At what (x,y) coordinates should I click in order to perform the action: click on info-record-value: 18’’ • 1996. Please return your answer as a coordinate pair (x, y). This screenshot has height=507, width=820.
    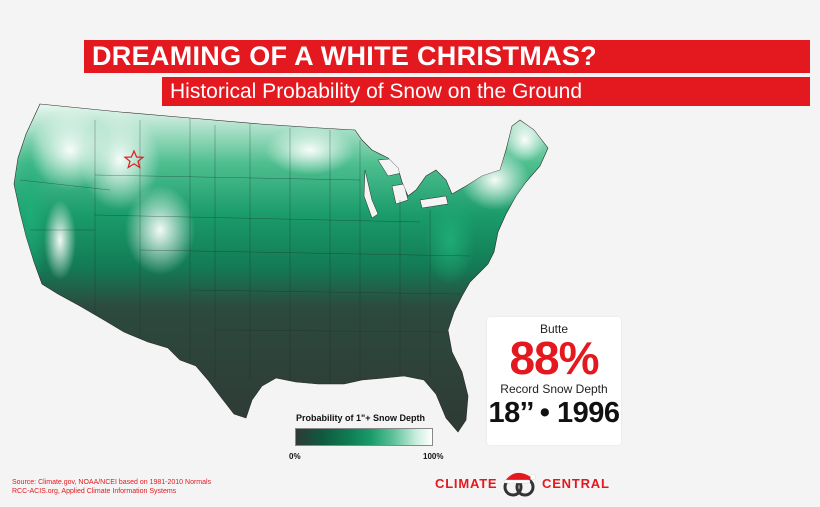
    Looking at the image, I should click on (554, 413).